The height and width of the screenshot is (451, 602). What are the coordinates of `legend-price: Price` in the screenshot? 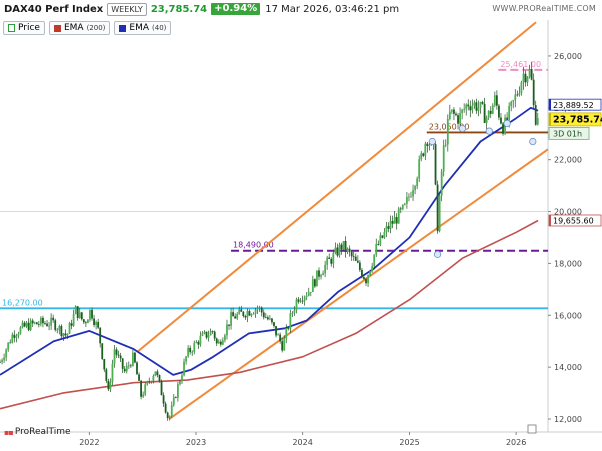 It's located at (24, 28).